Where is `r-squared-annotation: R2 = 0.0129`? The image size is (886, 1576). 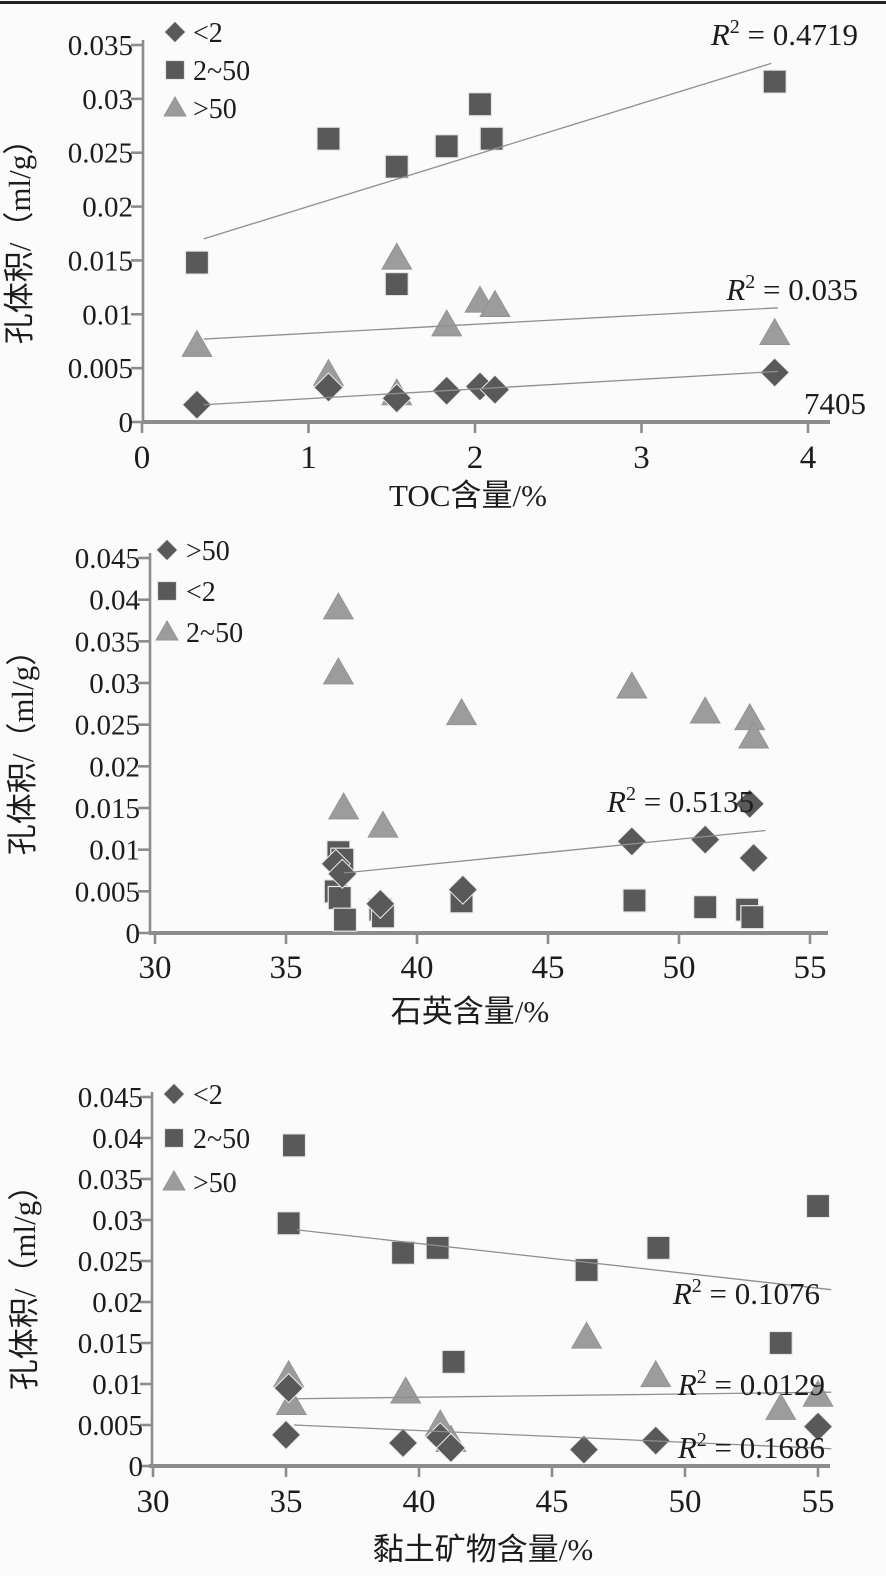
r-squared-annotation: R2 = 0.0129 is located at coordinates (751, 1384).